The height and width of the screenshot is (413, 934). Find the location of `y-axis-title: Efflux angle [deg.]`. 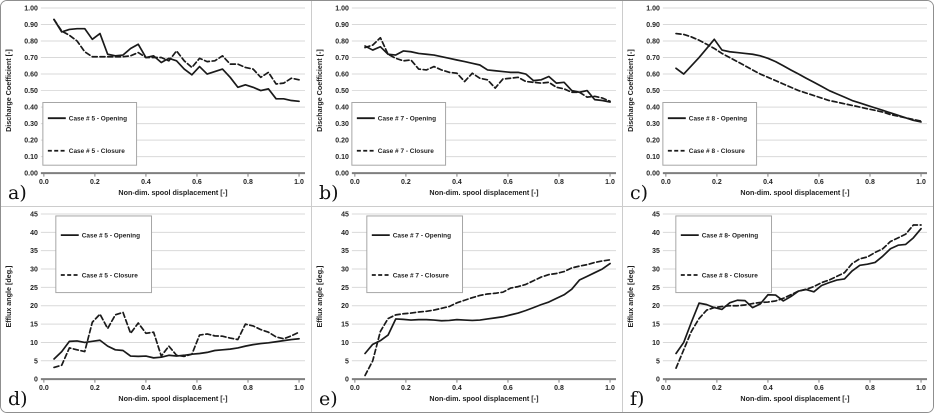

y-axis-title: Efflux angle [deg.] is located at coordinates (320, 297).